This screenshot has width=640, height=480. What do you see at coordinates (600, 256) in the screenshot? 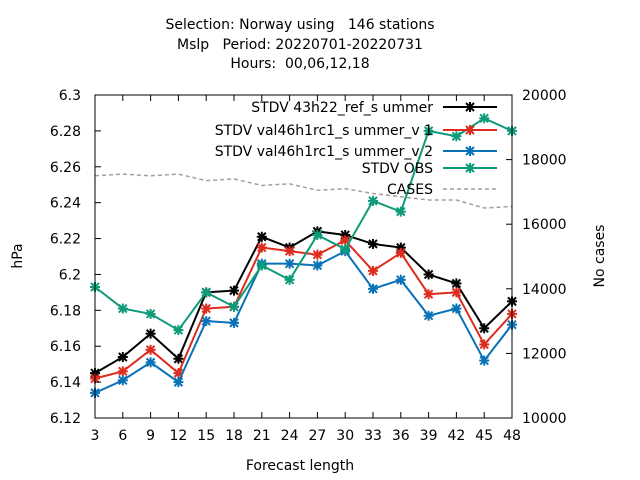
I see `y2-axis-label: No cases` at bounding box center [600, 256].